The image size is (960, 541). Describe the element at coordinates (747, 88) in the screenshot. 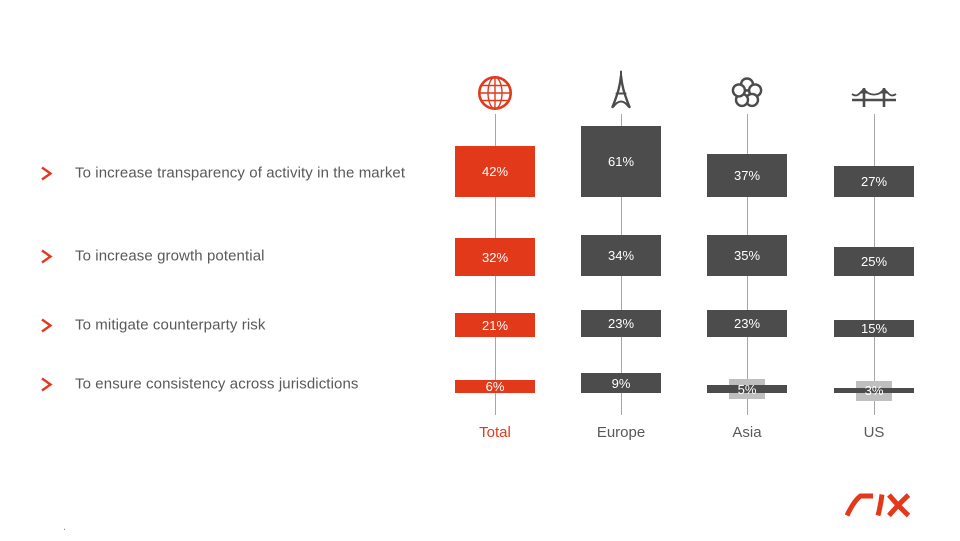

I see `blossom-icon` at that location.